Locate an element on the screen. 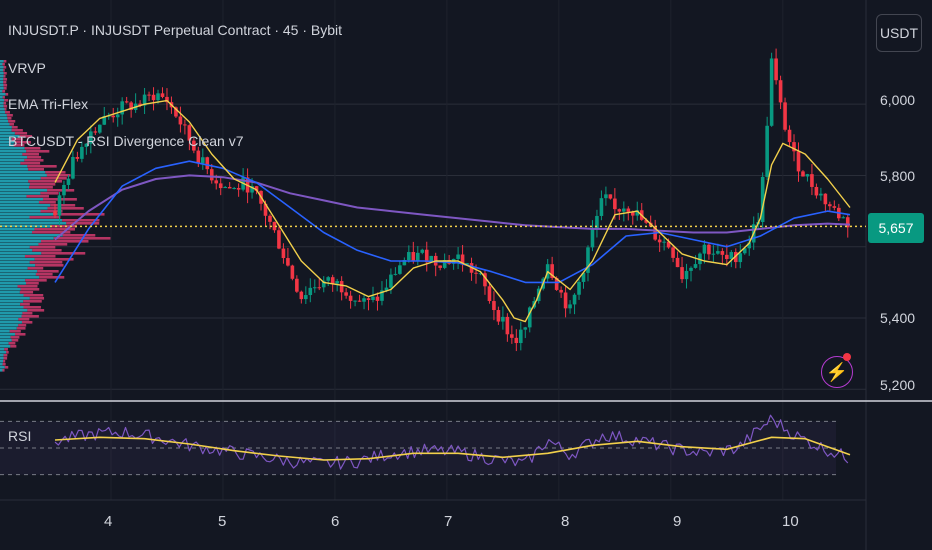  rsi-pane-label: RSI is located at coordinates (20, 436).